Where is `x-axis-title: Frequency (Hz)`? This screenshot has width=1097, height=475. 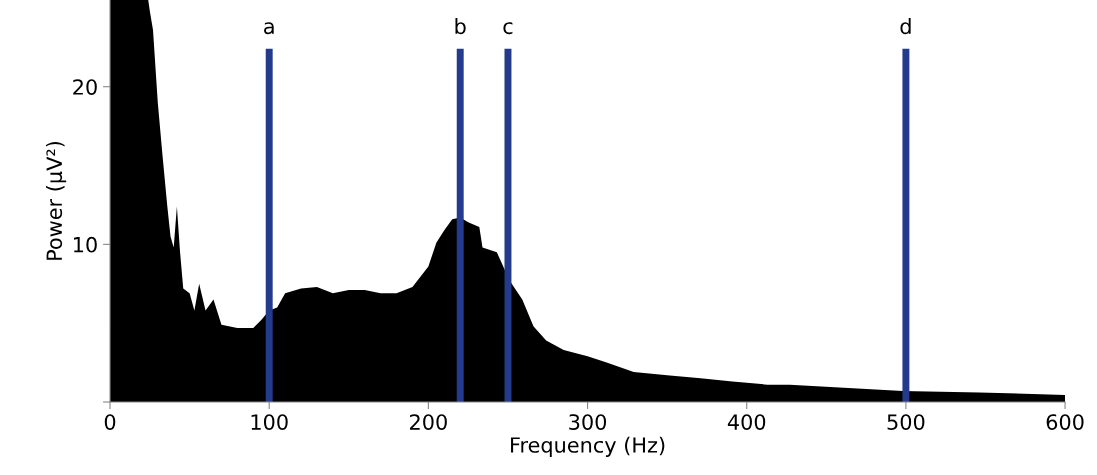
x-axis-title: Frequency (Hz) is located at coordinates (588, 446).